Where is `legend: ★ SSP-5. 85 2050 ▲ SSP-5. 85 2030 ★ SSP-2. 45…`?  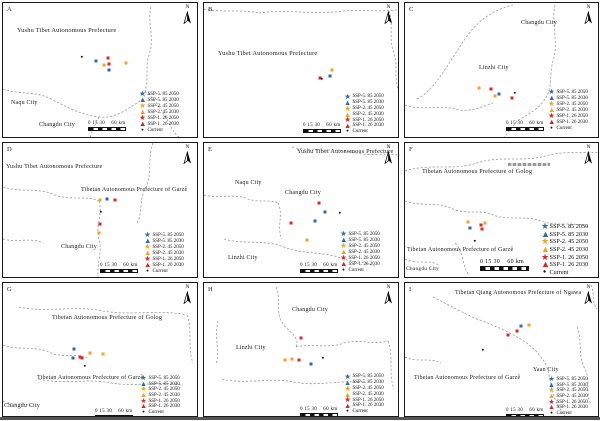 legend: ★ SSP-5. 85 2050 ▲ SSP-5. 85 2030 ★ SSP-2. 45… is located at coordinates (164, 252).